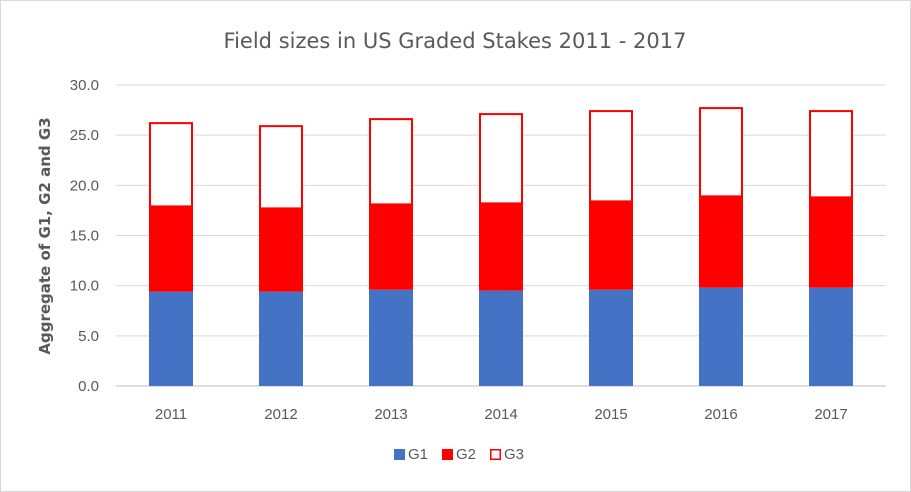 Image resolution: width=911 pixels, height=492 pixels. I want to click on x-tick-label: 2013, so click(390, 414).